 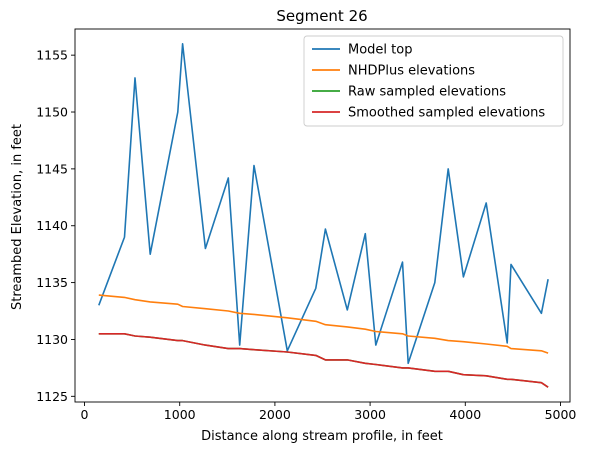 I want to click on legend-label-1: NHDPlus elevations, so click(x=411, y=71).